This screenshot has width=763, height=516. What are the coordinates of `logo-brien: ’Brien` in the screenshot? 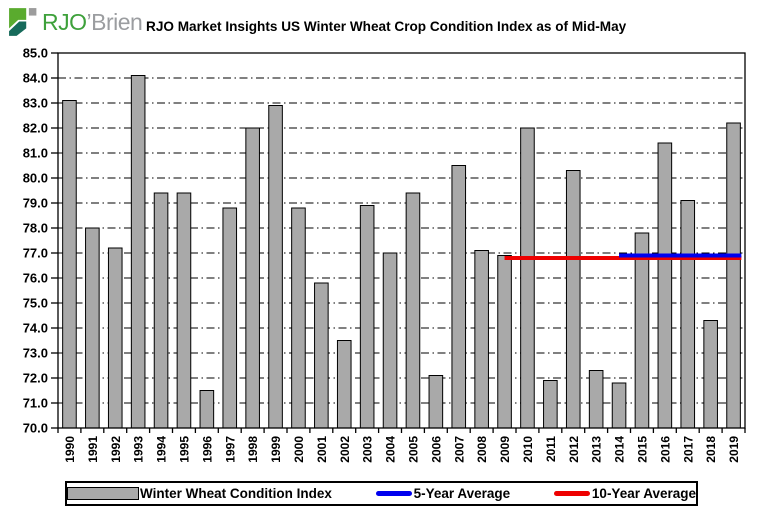 It's located at (114, 21).